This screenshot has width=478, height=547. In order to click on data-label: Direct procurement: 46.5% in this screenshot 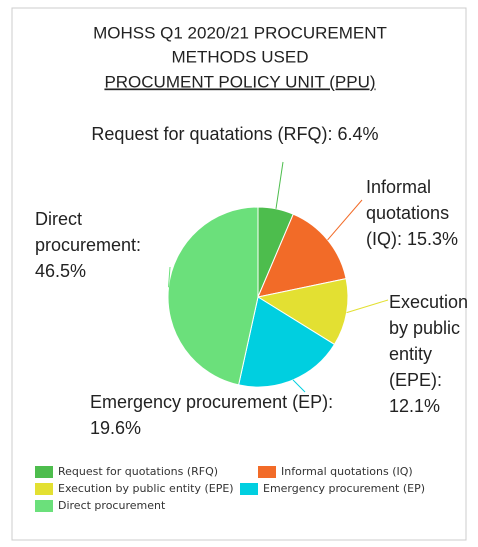, I will do `click(88, 245)`.